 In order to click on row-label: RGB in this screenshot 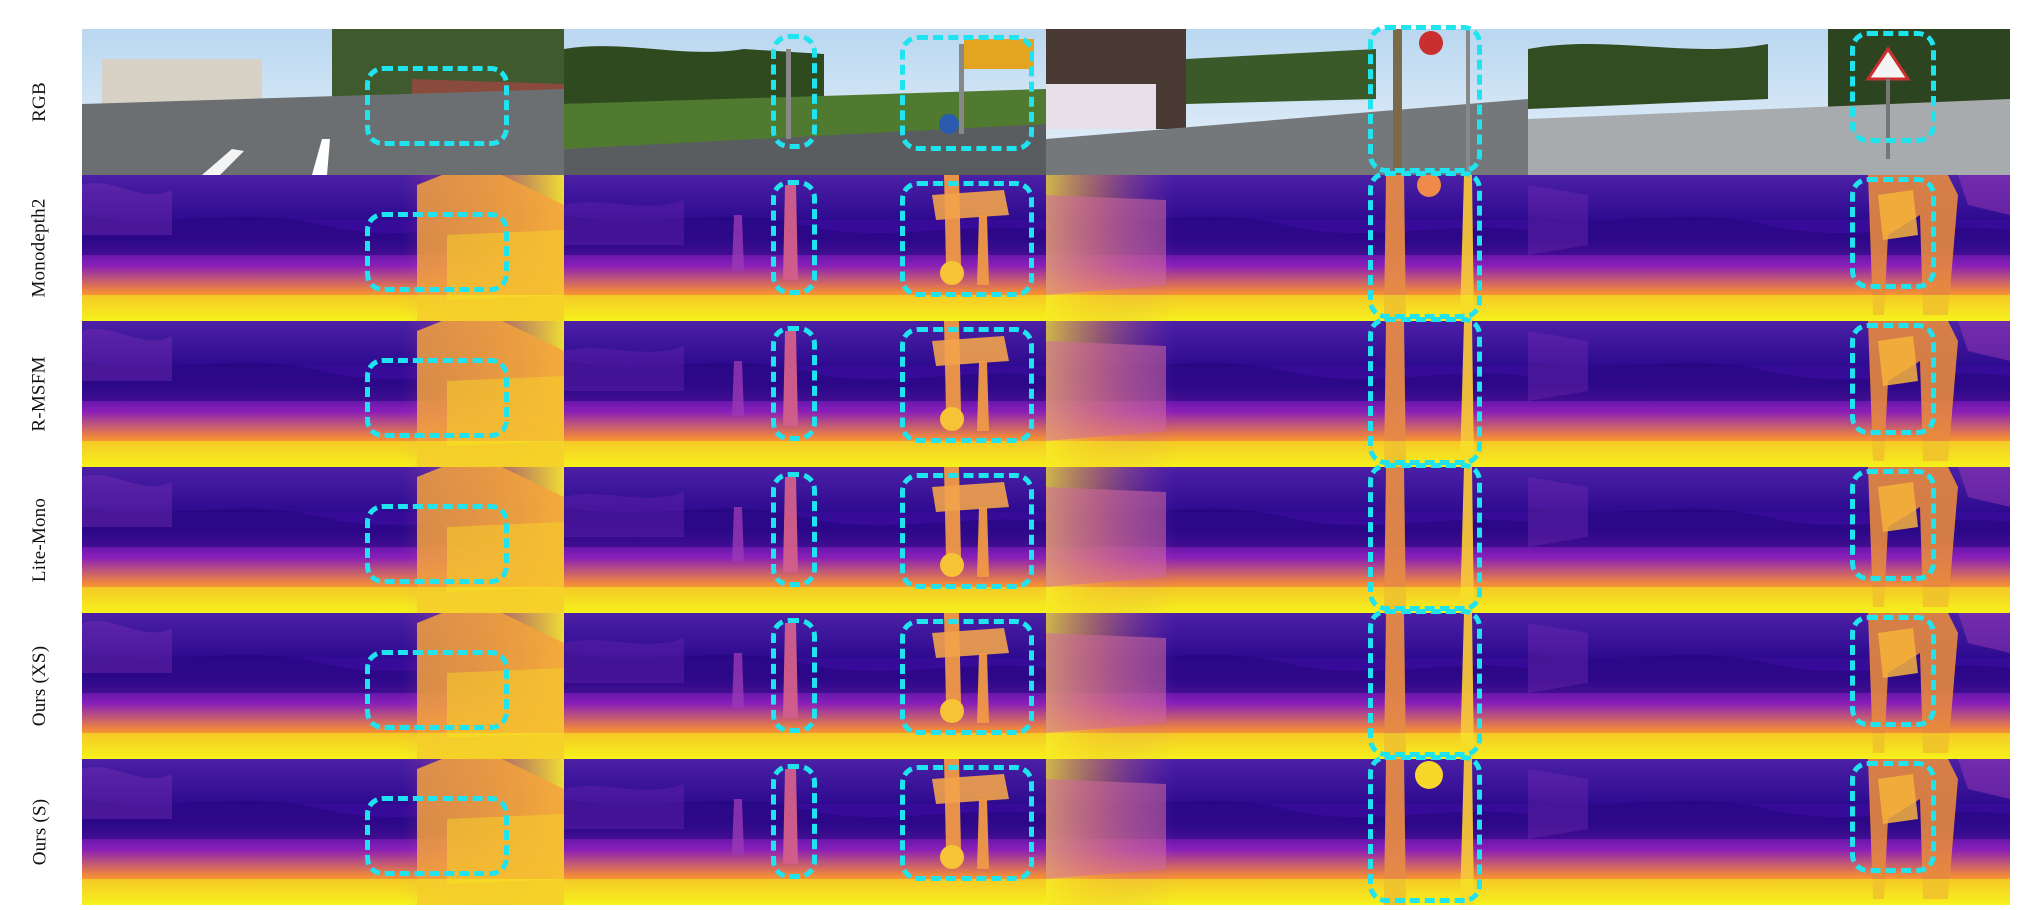, I will do `click(40, 102)`.